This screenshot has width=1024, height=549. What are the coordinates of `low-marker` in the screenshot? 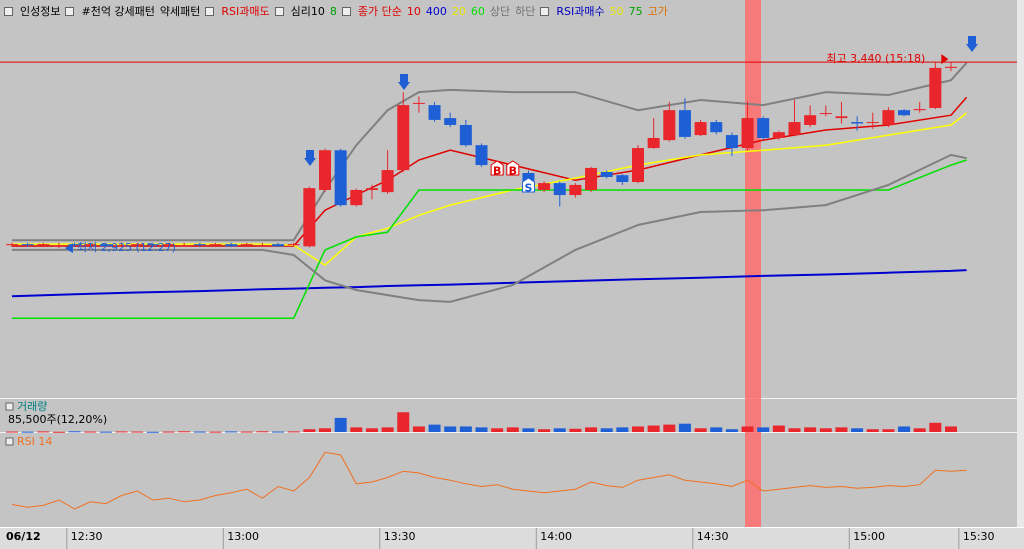 It's located at (68, 248).